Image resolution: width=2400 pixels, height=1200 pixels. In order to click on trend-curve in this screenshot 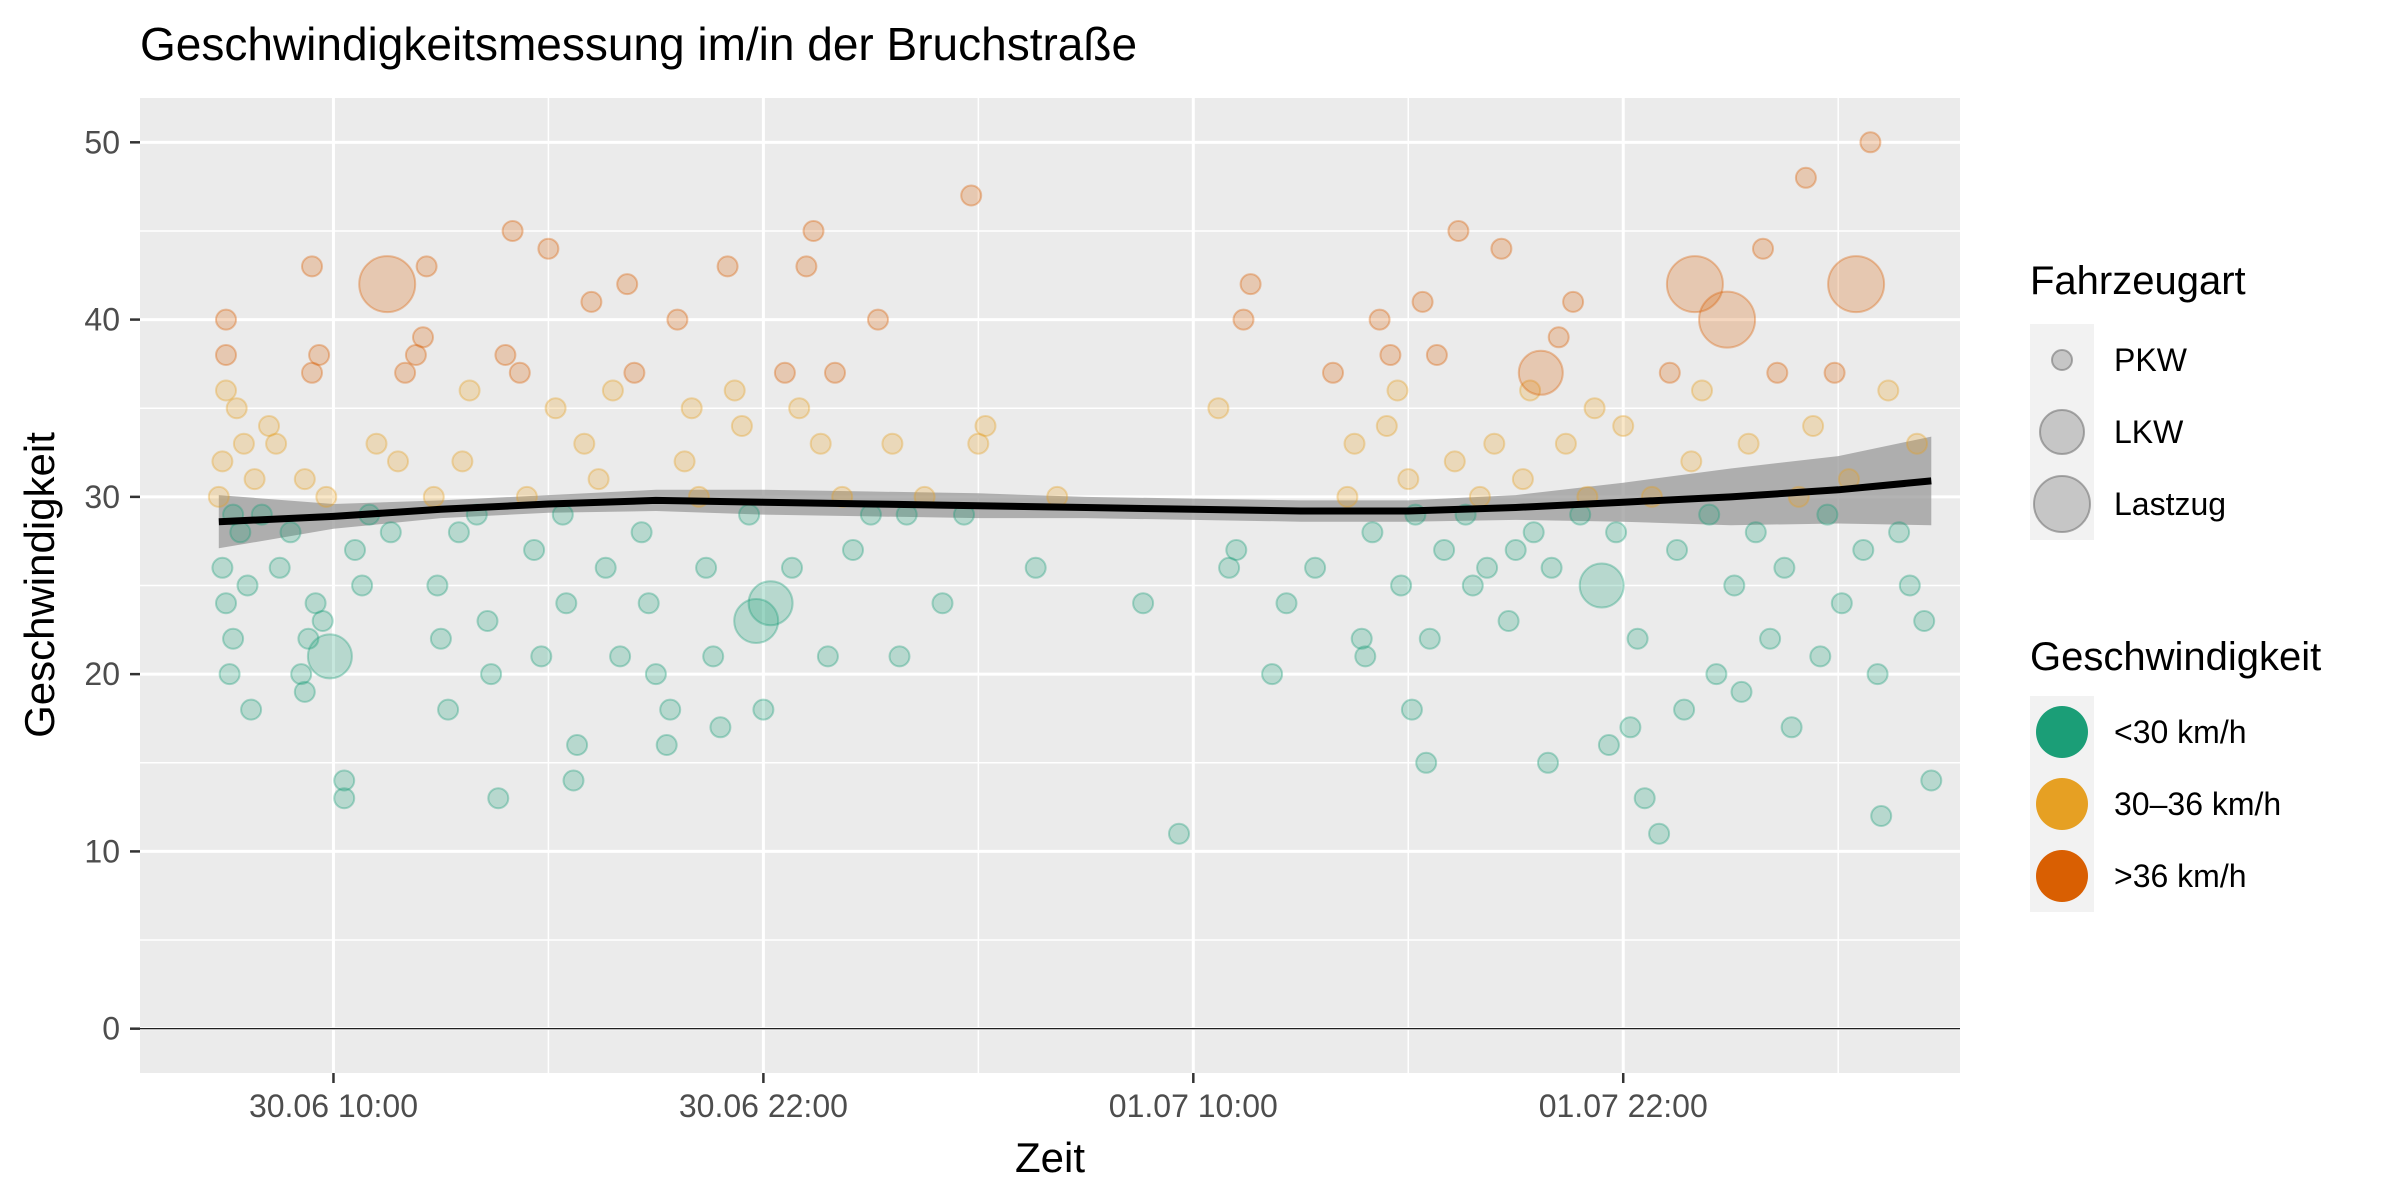, I will do `click(1075, 501)`.